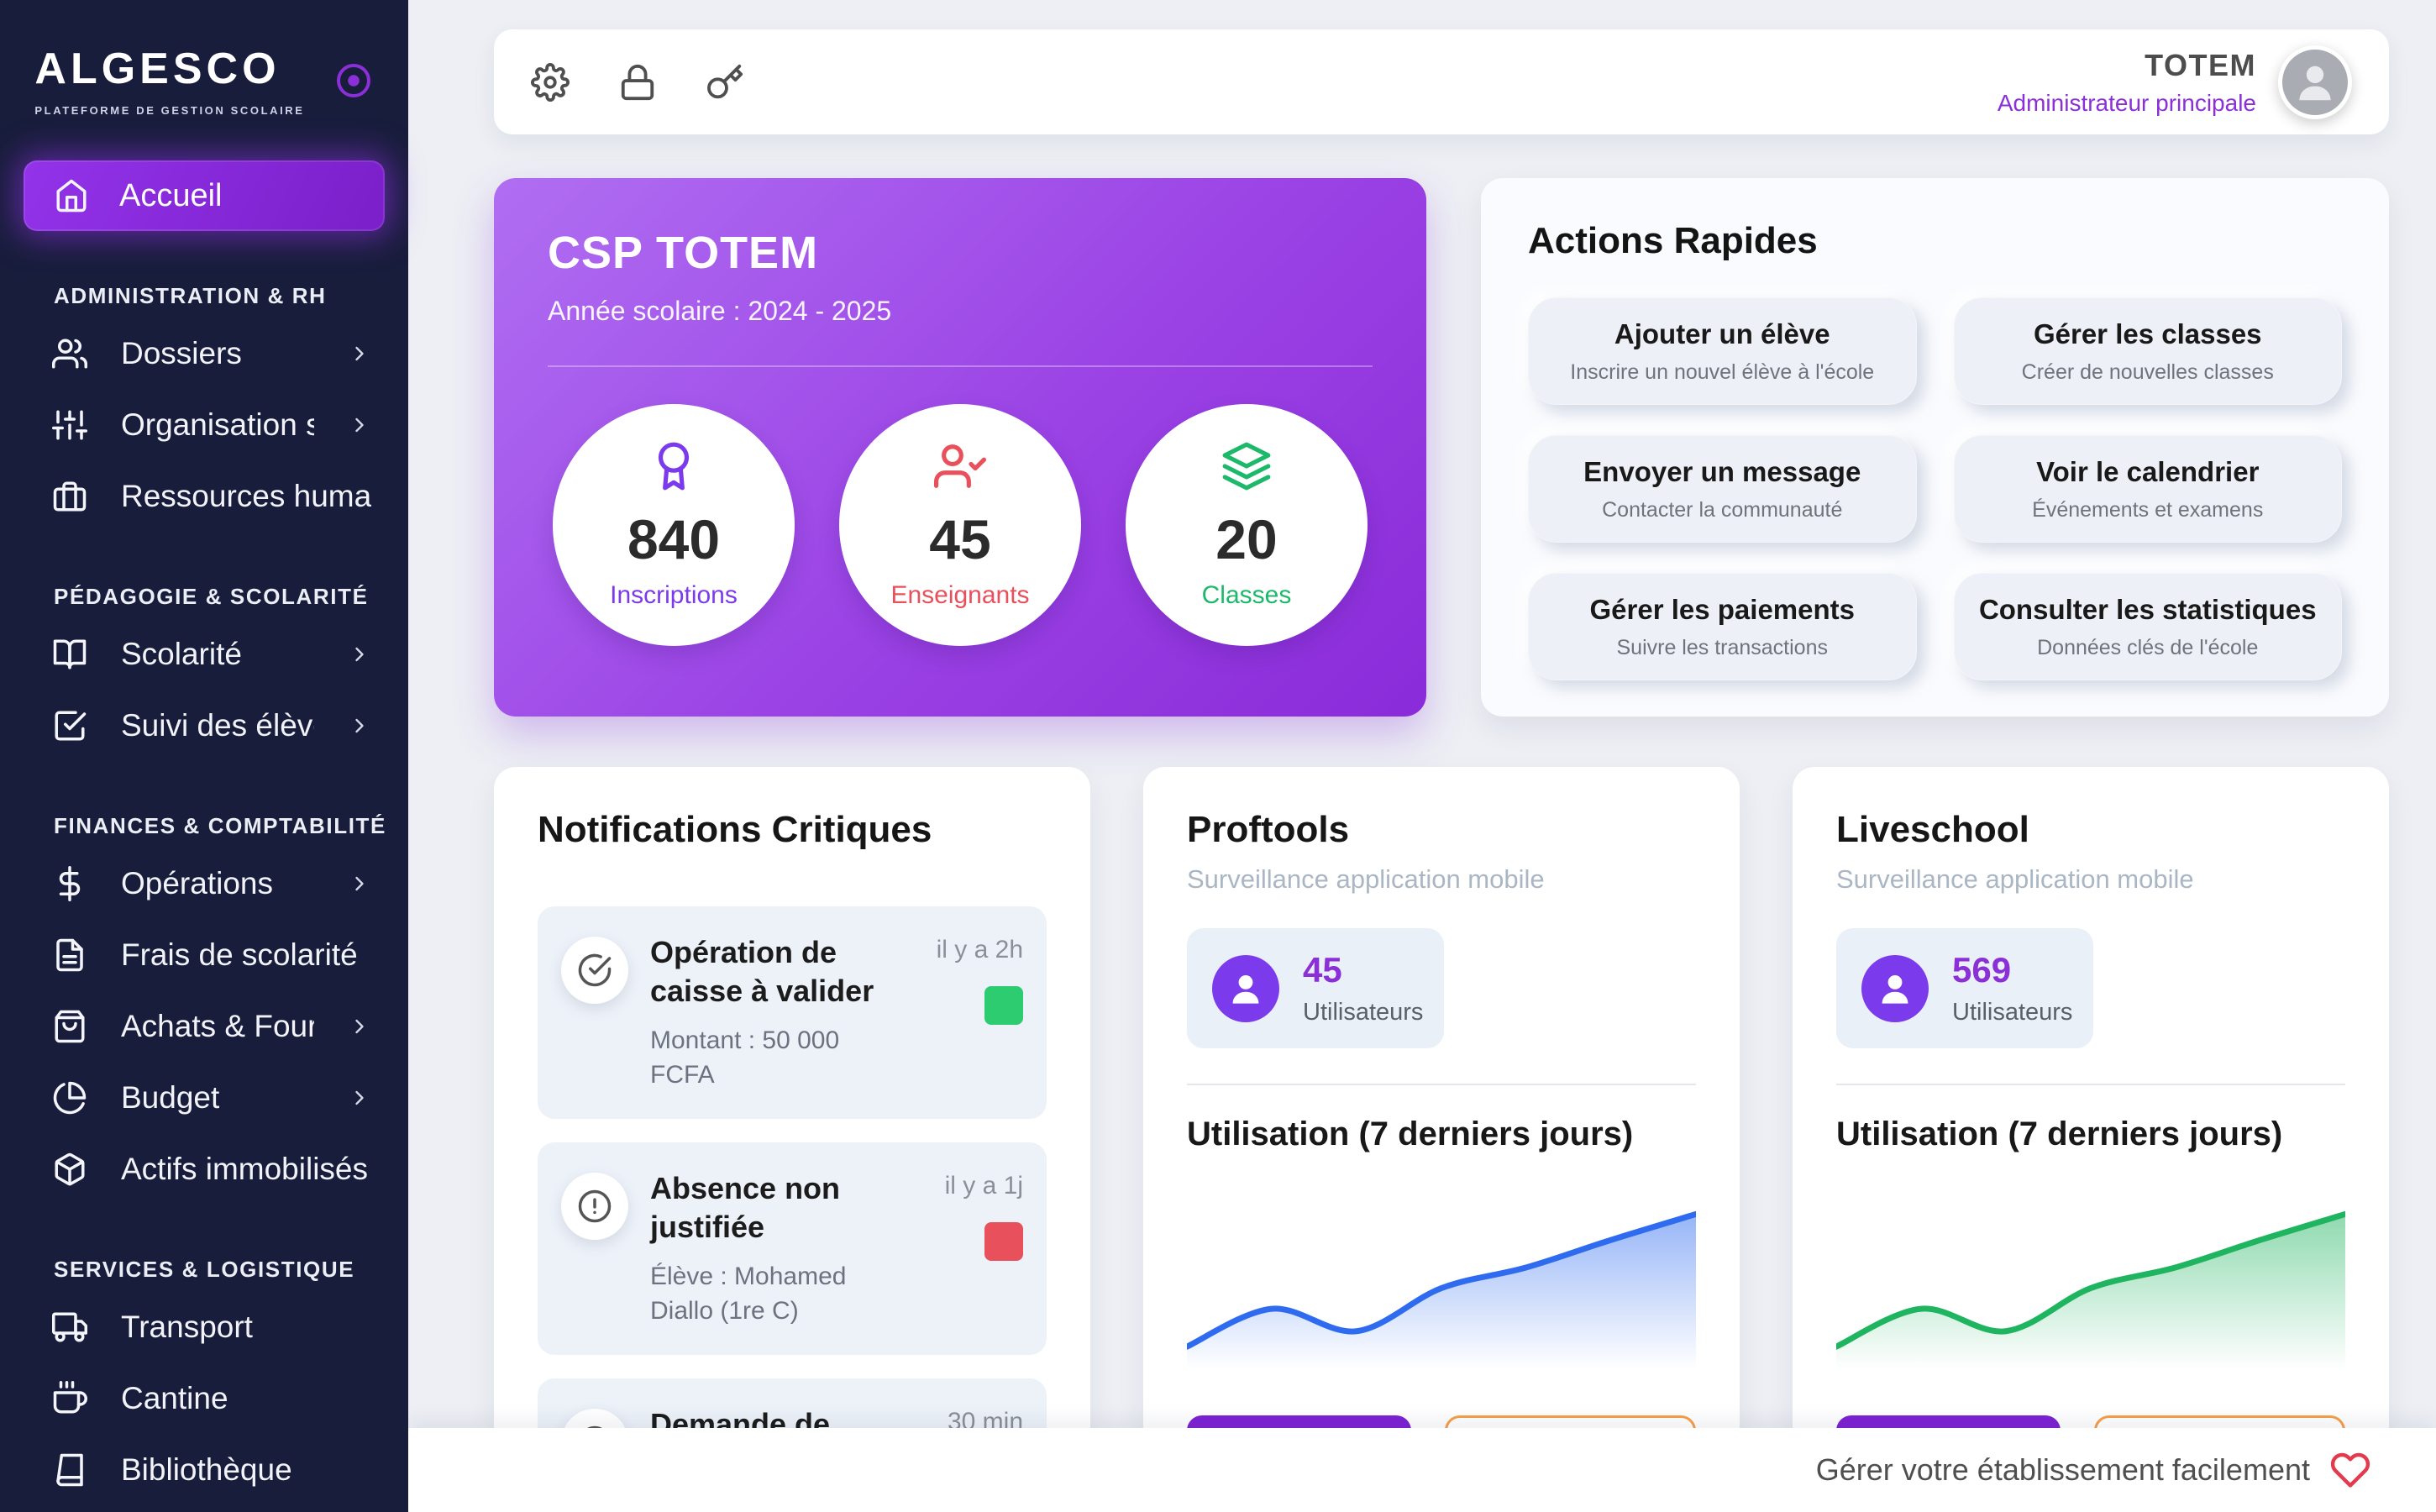  What do you see at coordinates (353, 80) in the screenshot?
I see `logo-mark-icon` at bounding box center [353, 80].